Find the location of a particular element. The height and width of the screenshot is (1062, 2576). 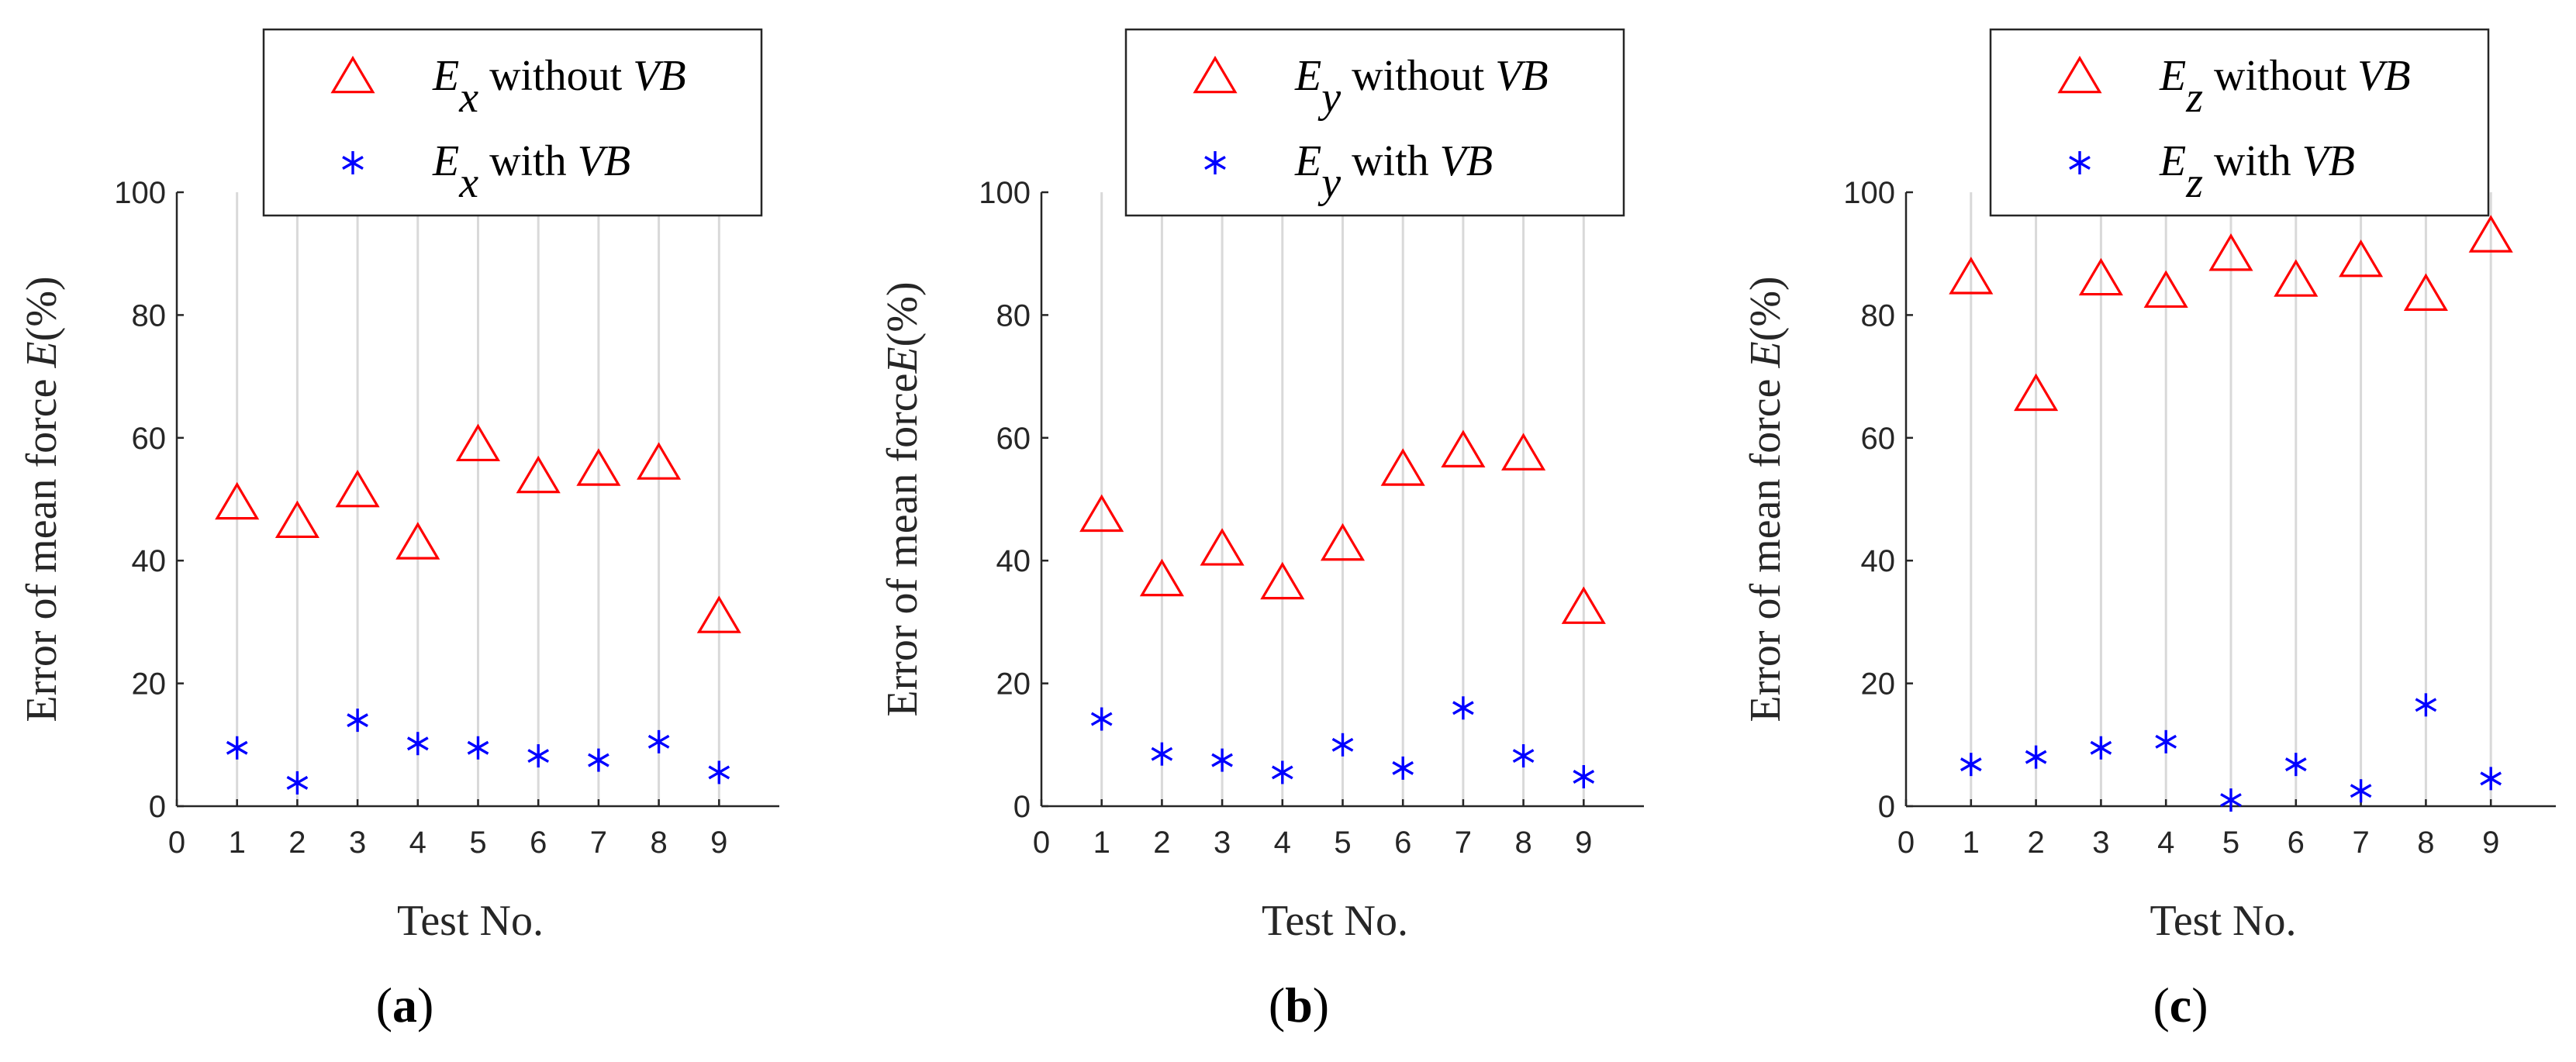

x-tick-label-8: 8 is located at coordinates (2426, 843).